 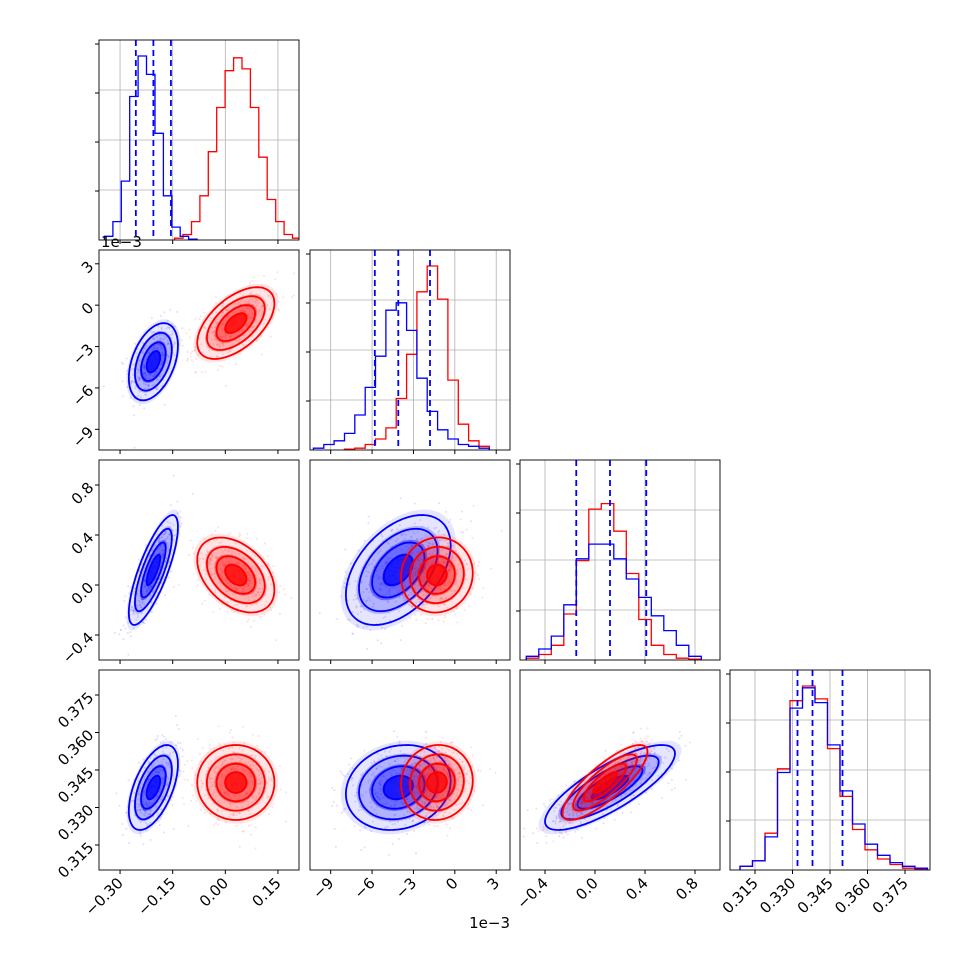 I want to click on y-tick-label: 3, so click(x=87, y=266).